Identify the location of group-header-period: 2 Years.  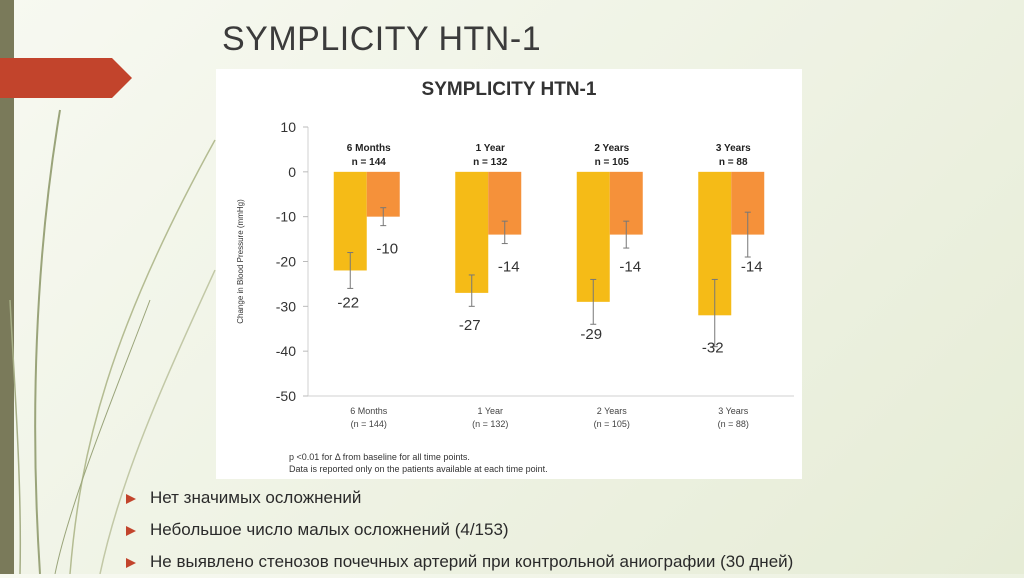
(611, 148).